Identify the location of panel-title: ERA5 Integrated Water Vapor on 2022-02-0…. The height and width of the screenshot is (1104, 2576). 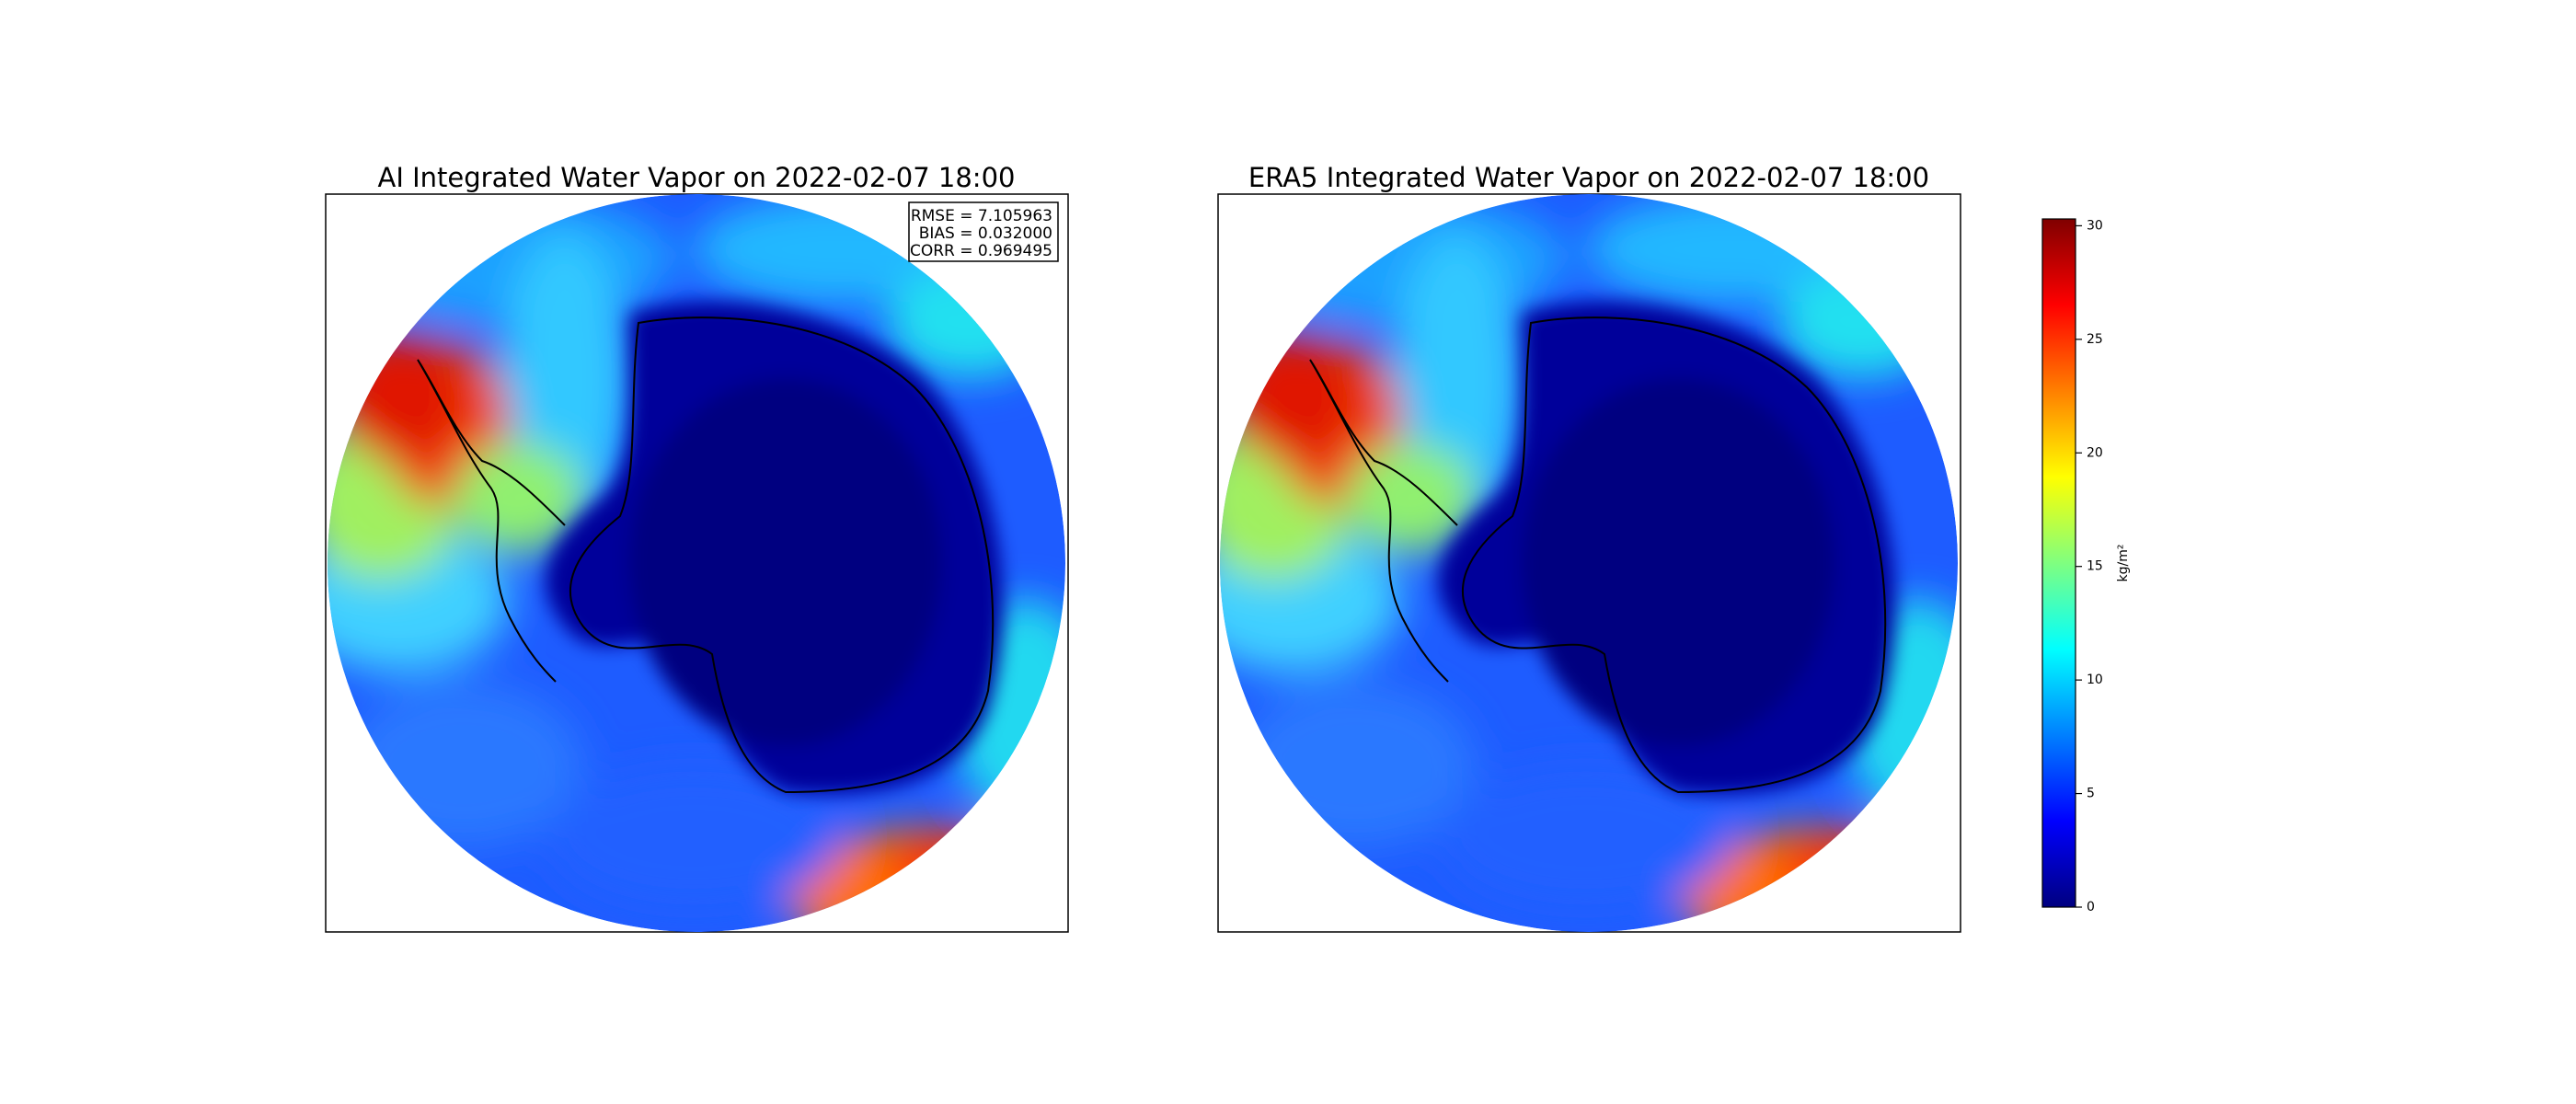
(1588, 177).